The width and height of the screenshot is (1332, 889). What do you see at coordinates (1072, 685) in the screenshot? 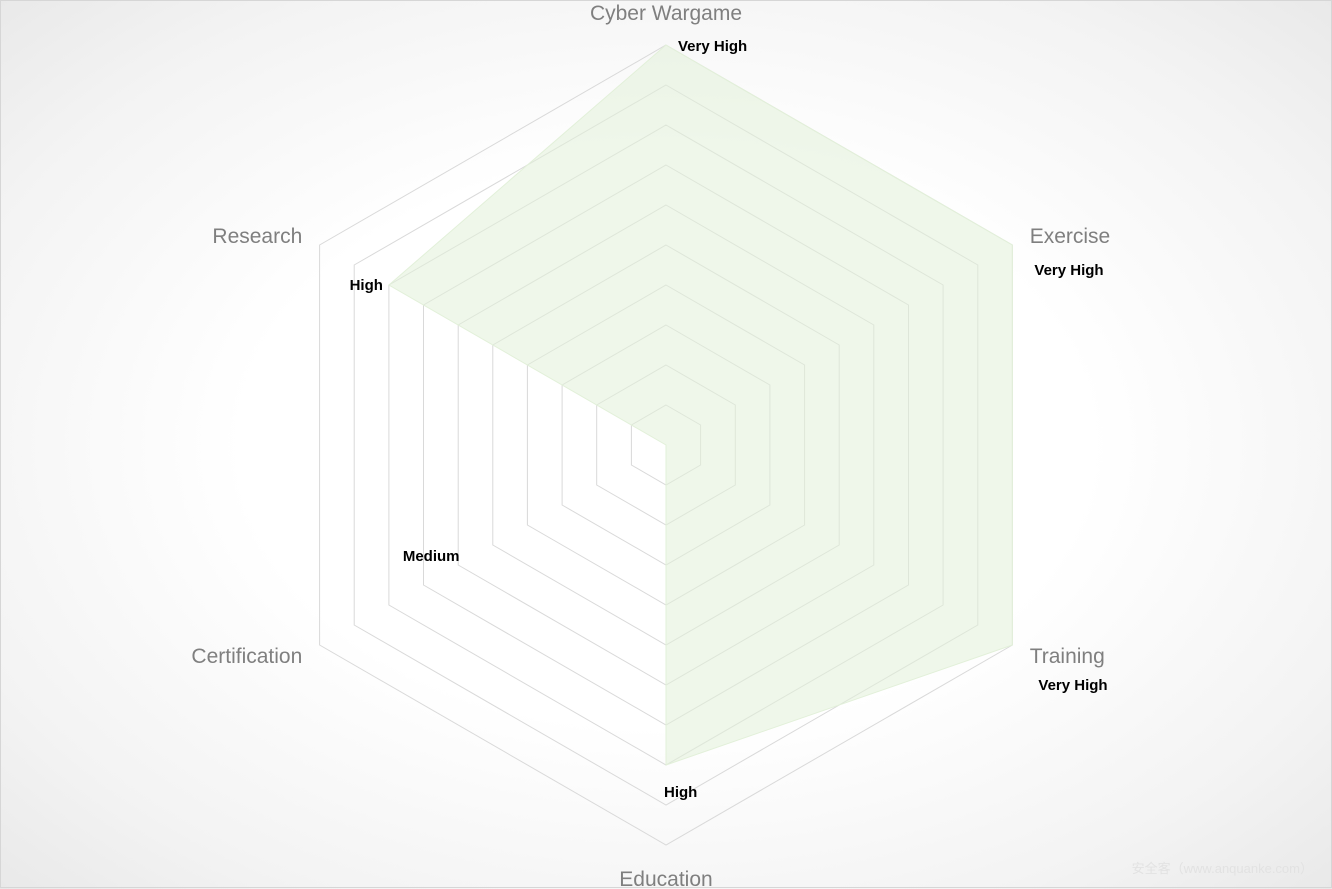
I see `data-label-training: Very High` at bounding box center [1072, 685].